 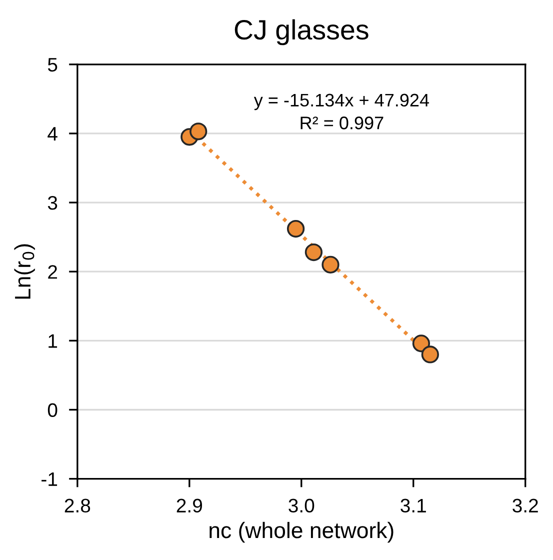 I want to click on y-tick-label: 3, so click(x=53, y=203).